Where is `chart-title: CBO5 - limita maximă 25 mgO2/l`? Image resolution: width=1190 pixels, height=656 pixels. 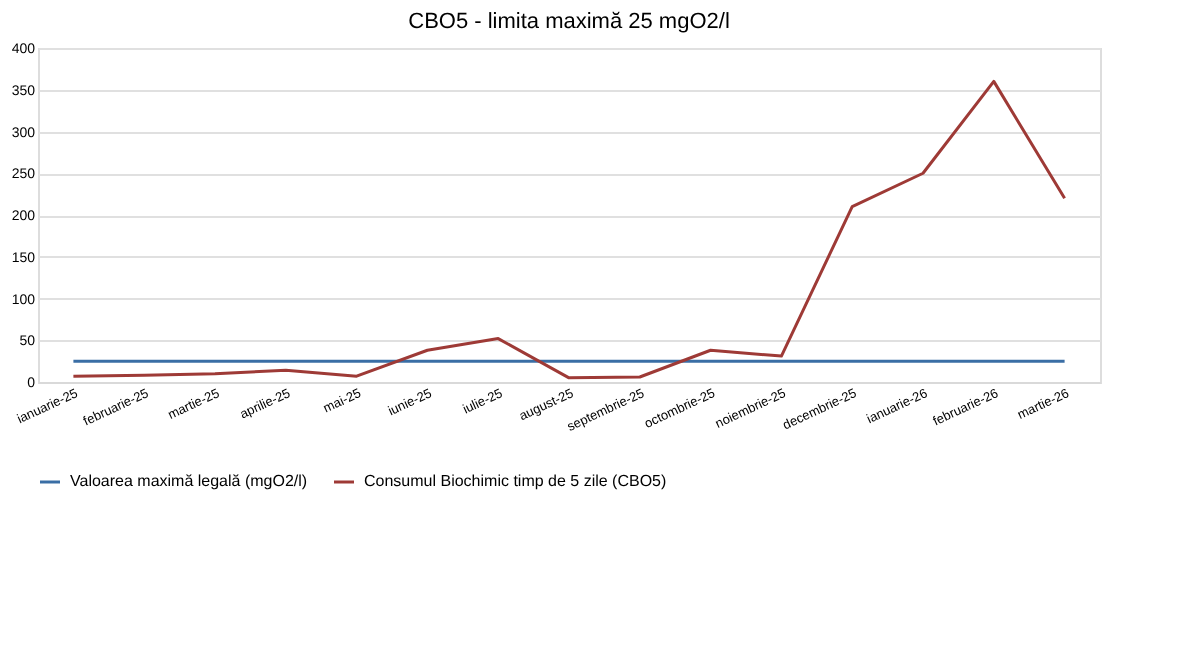 chart-title: CBO5 - limita maximă 25 mgO2/l is located at coordinates (569, 22).